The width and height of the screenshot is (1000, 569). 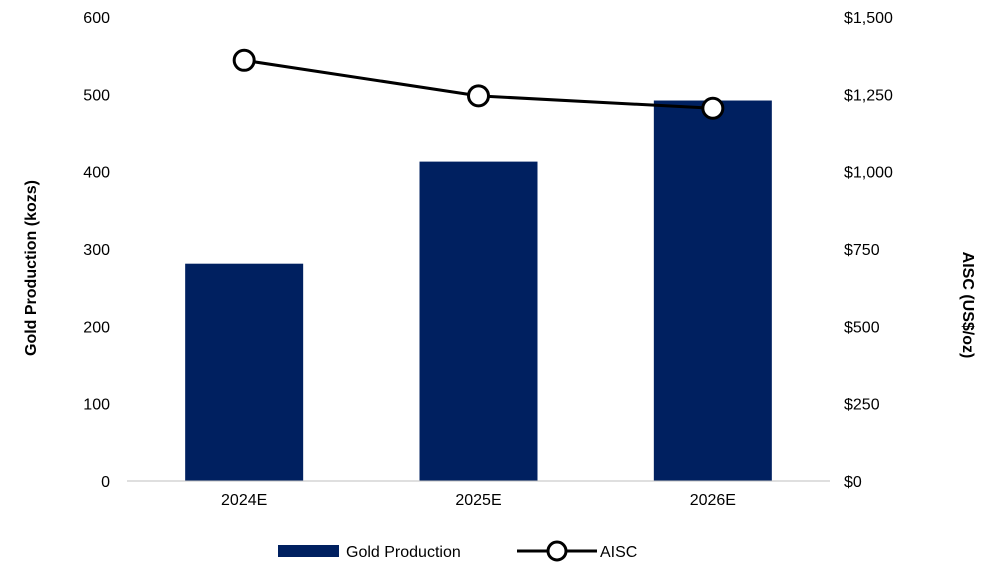 I want to click on x-tick-label: 2024E, so click(x=244, y=500).